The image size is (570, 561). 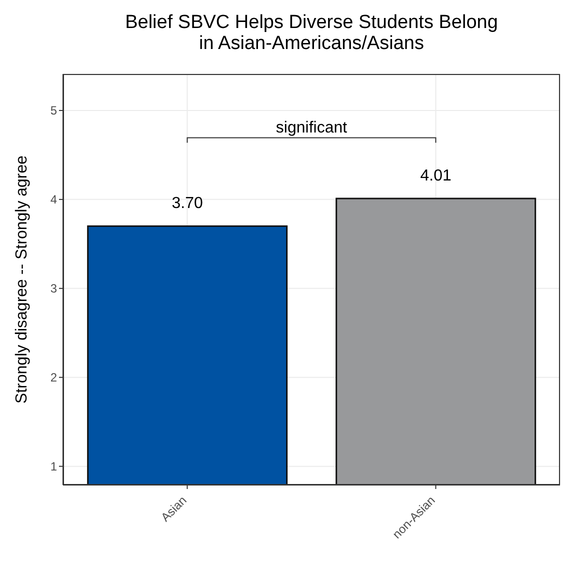 I want to click on y-tick-label: 2, so click(x=54, y=377).